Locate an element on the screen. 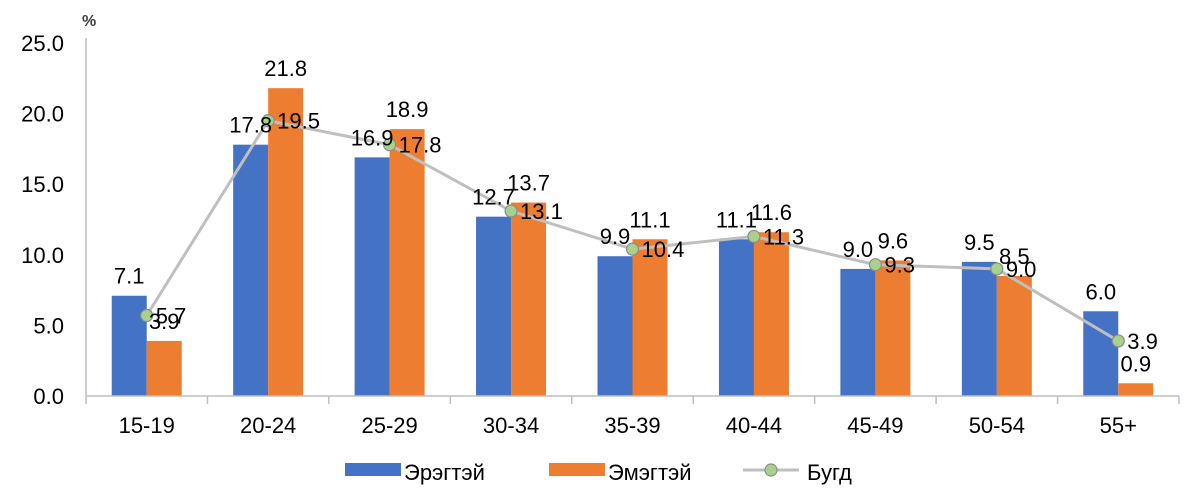 The height and width of the screenshot is (488, 1192). legend-label-male: Эрэгтэй is located at coordinates (444, 472).